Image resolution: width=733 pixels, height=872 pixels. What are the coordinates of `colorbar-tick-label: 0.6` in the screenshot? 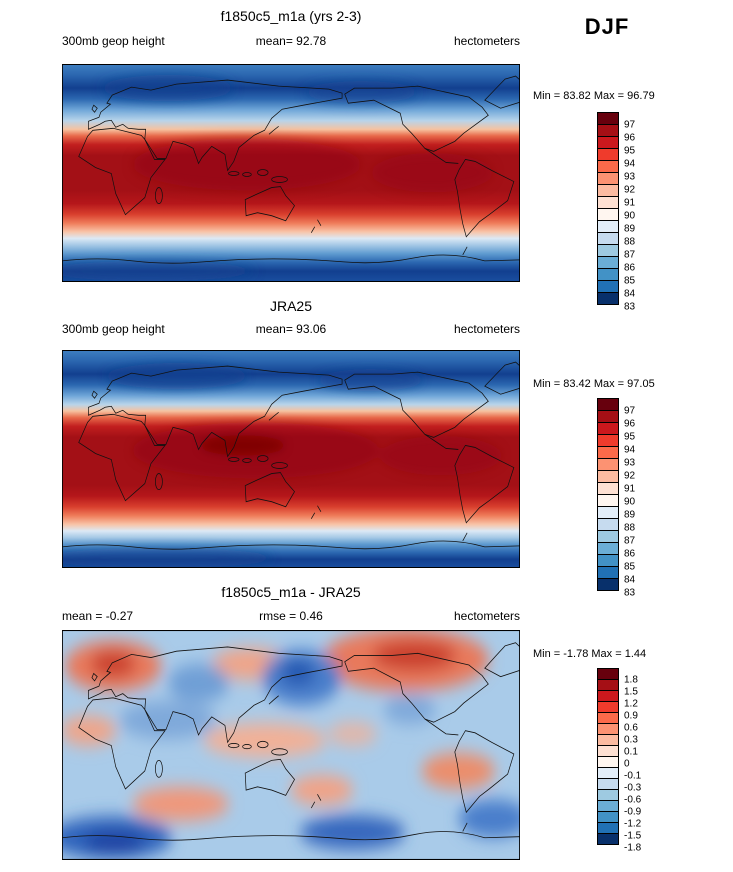 It's located at (631, 728).